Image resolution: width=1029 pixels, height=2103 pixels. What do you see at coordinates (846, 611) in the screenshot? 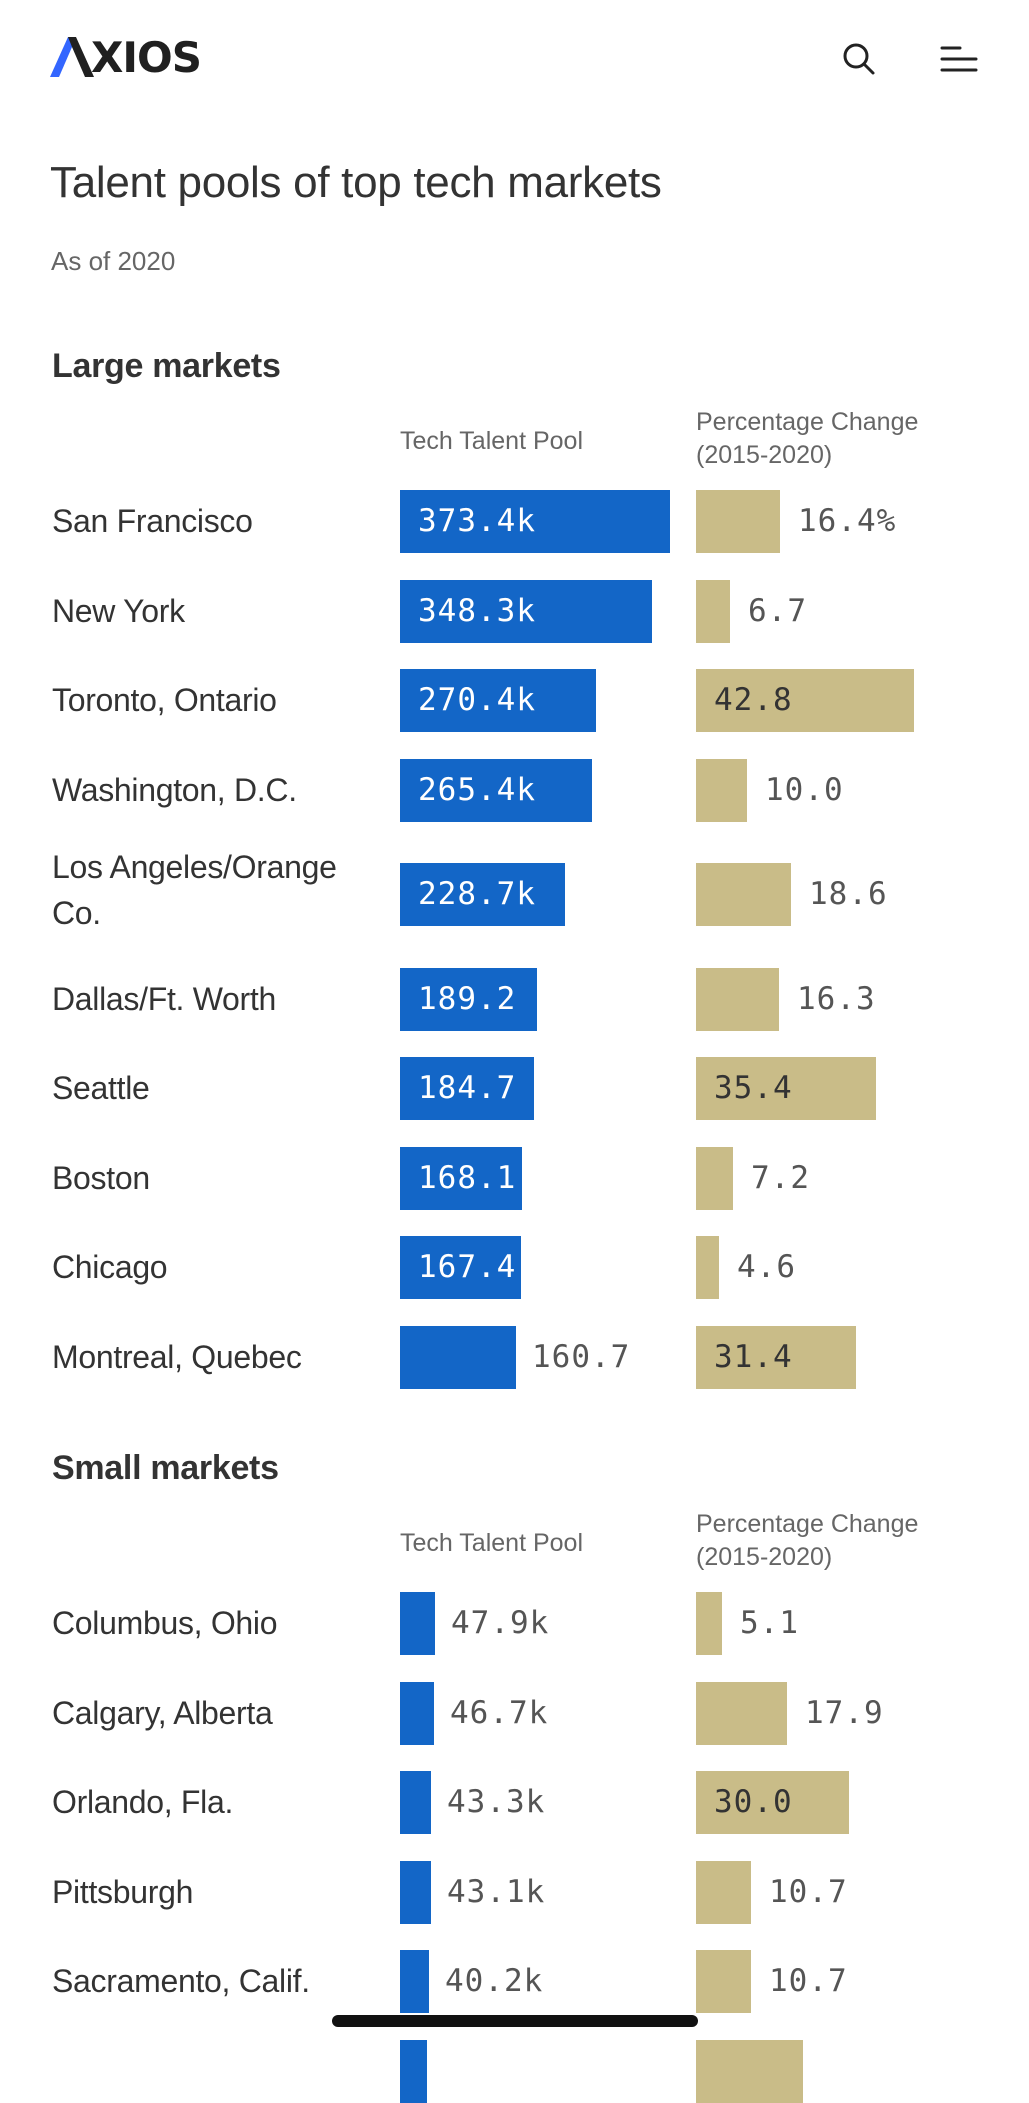
I see `percentage-change-cell: 6.7` at bounding box center [846, 611].